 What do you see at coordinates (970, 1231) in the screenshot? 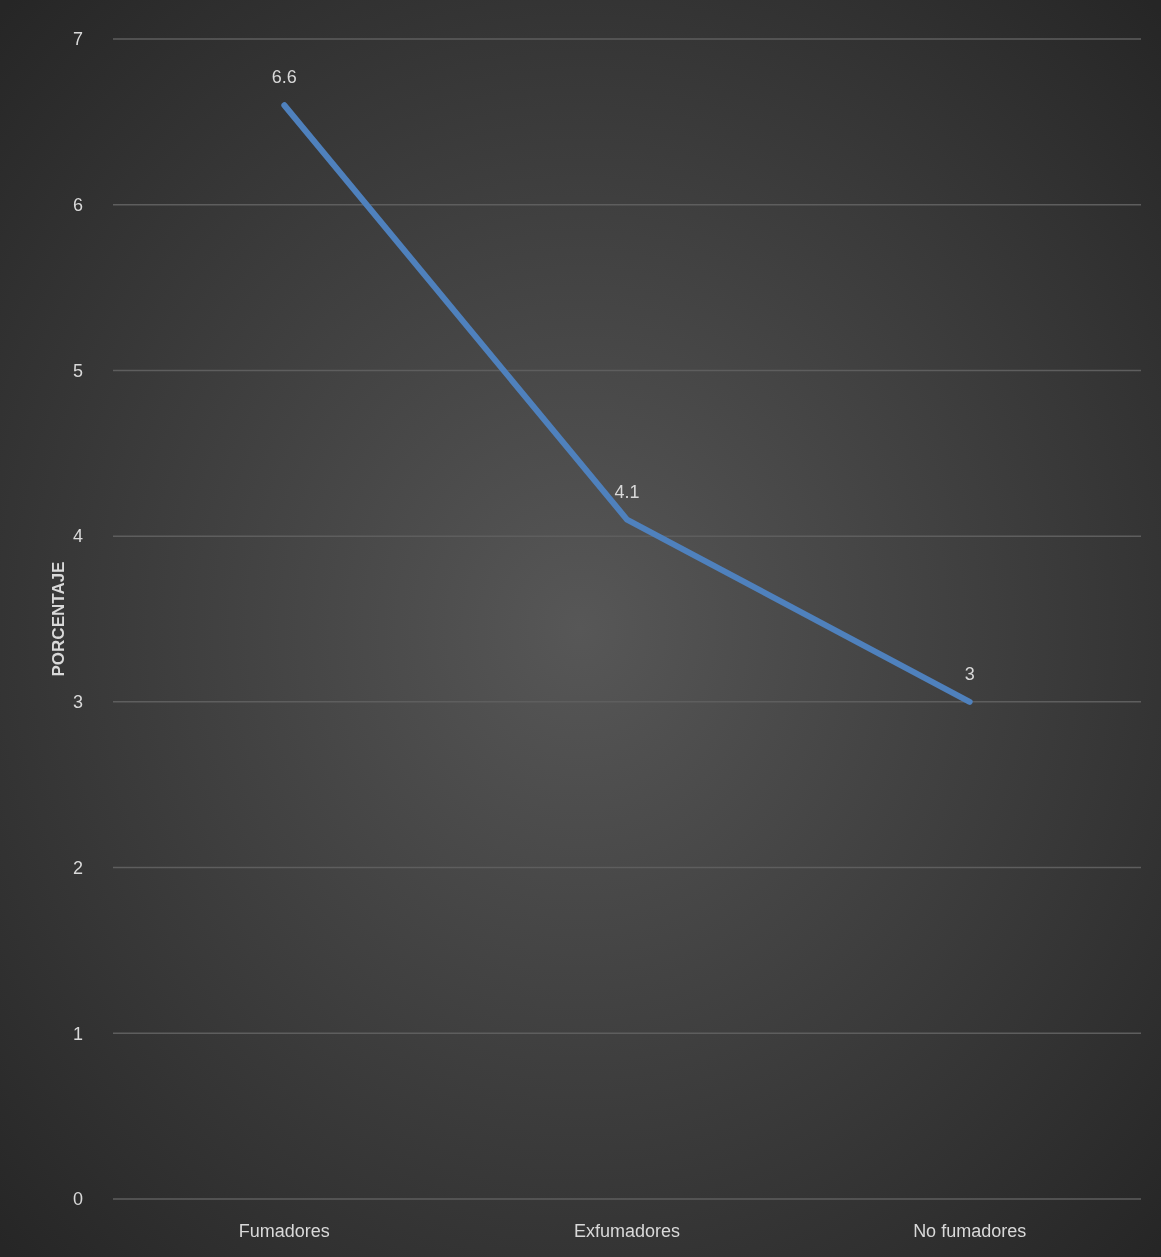
I see `x-tick-label: No fumadores` at bounding box center [970, 1231].